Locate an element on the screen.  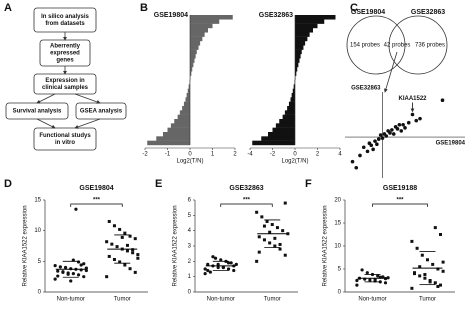
y-tick-label: 1 is located at coordinates (190, 277).